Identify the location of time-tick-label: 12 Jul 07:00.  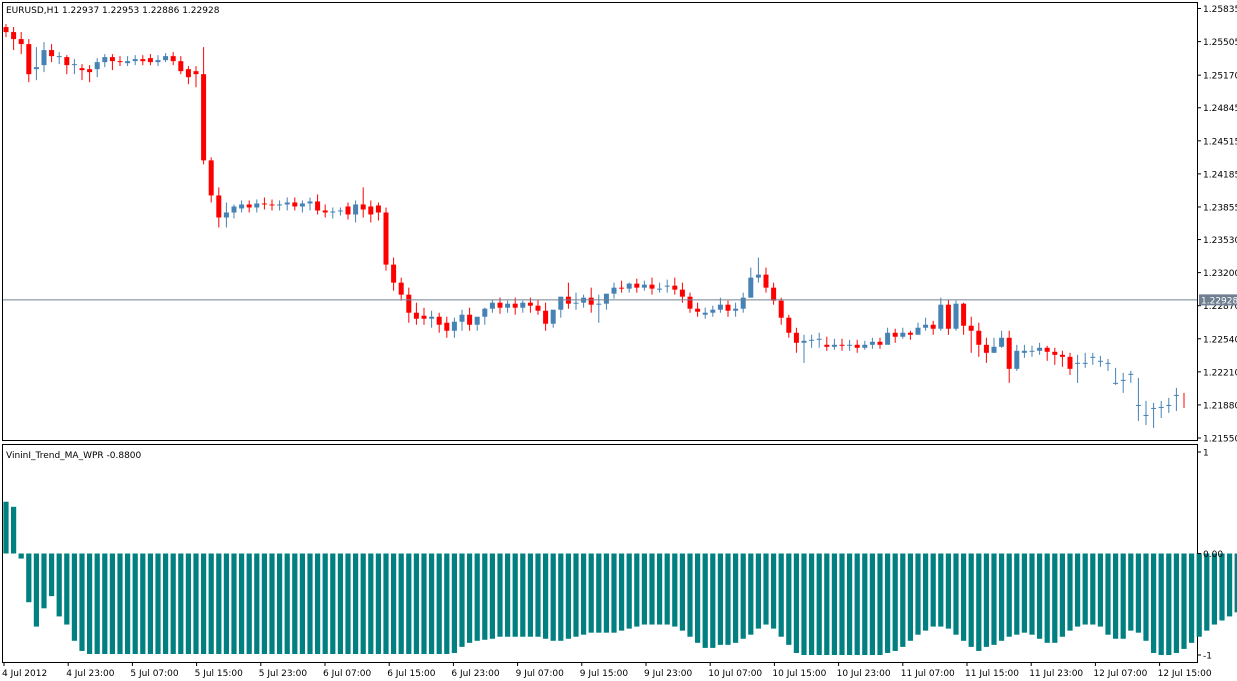
(1120, 674).